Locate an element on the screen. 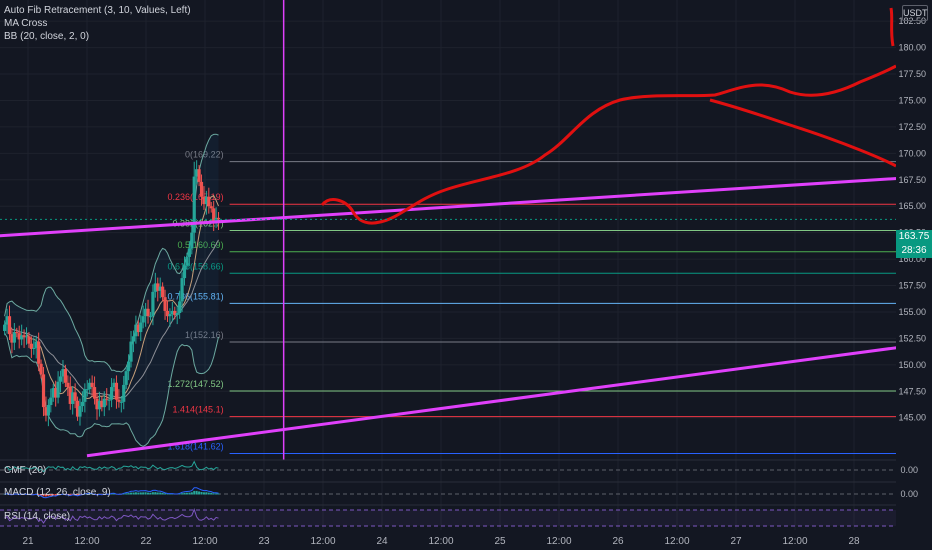 Image resolution: width=932 pixels, height=550 pixels. projection-curve-lower is located at coordinates (803, 133).